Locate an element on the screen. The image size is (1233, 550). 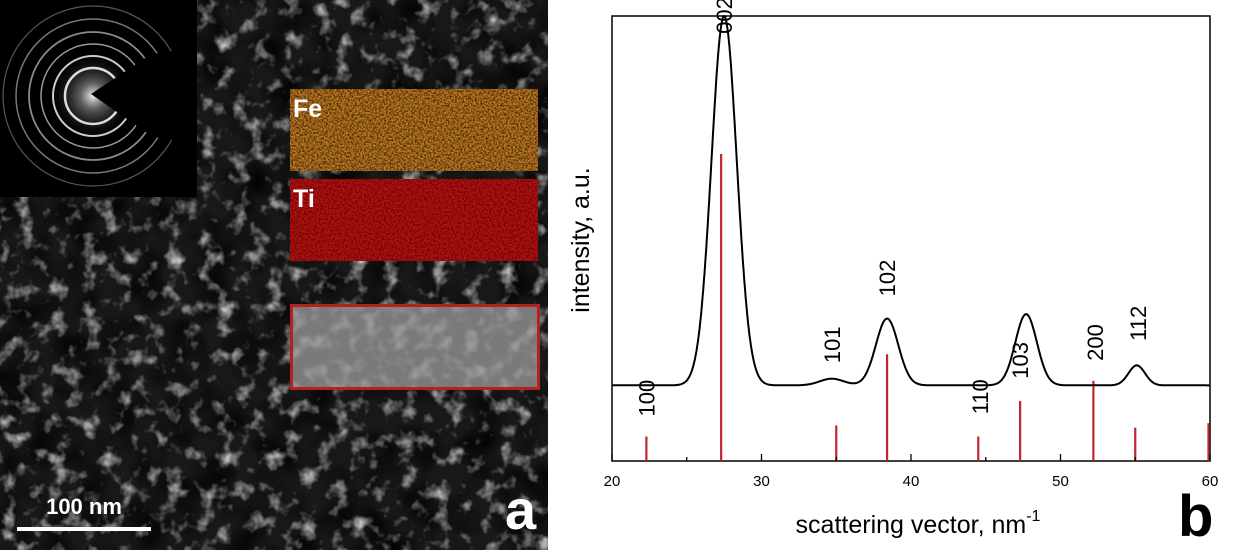
x-axis-ticks is located at coordinates (911, 457).